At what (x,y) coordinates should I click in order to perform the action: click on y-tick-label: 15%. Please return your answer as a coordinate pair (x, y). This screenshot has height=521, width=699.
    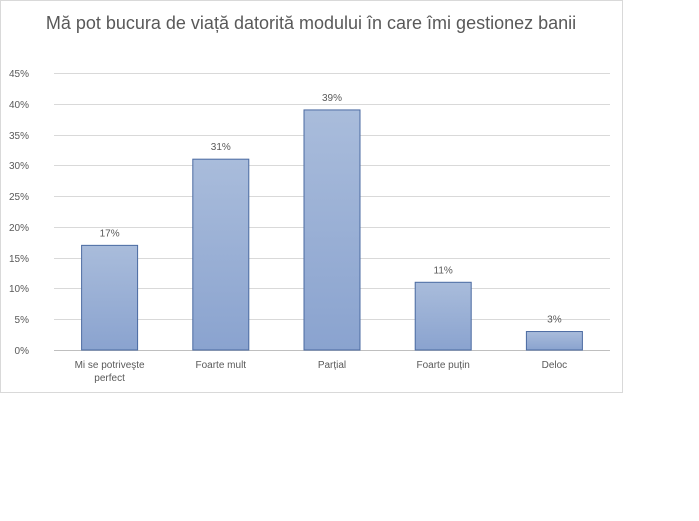
    Looking at the image, I should click on (19, 259).